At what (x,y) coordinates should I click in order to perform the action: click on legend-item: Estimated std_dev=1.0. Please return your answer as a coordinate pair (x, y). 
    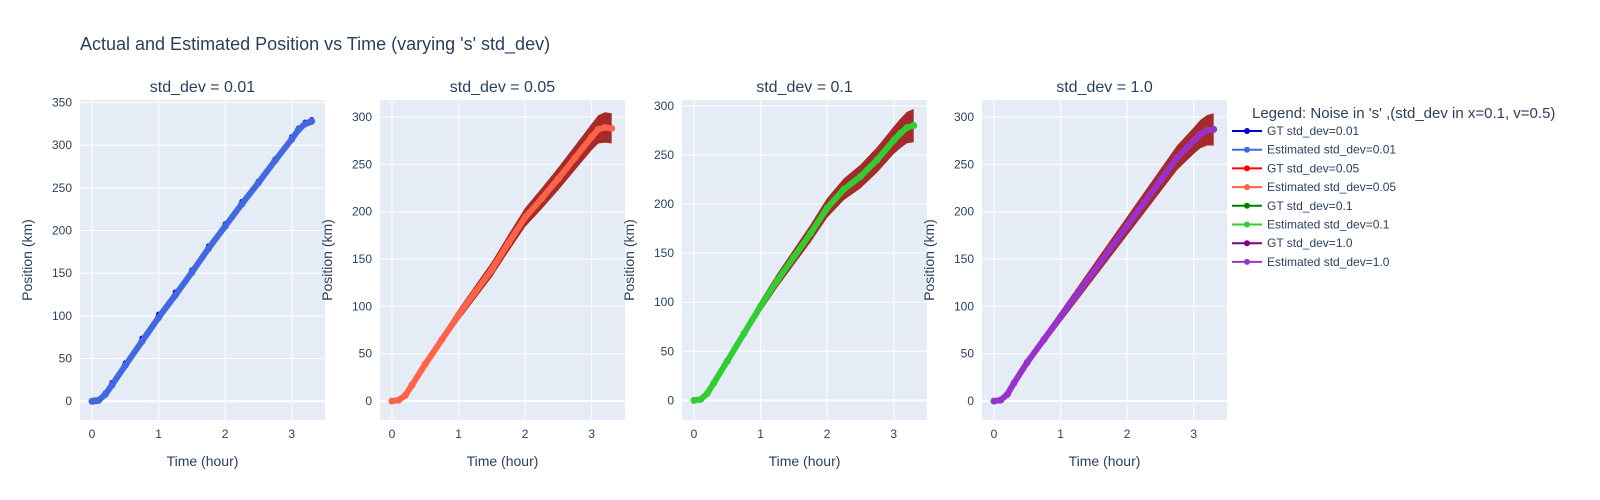
    Looking at the image, I should click on (1311, 262).